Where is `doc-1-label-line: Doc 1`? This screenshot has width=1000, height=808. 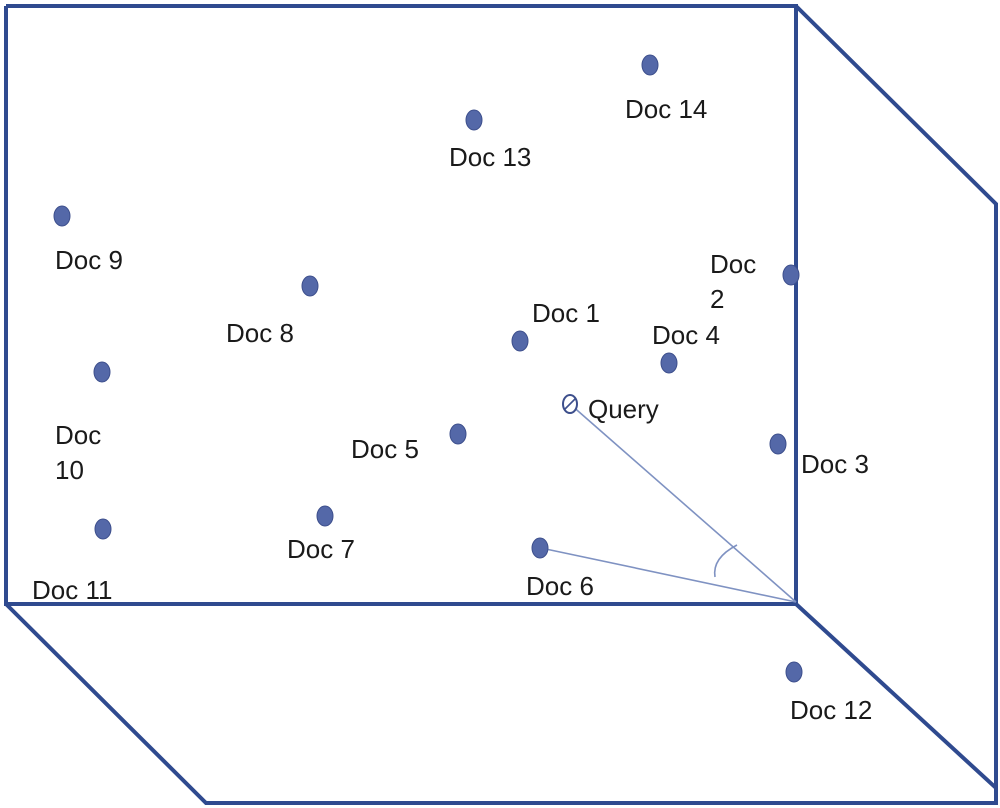 doc-1-label-line: Doc 1 is located at coordinates (566, 313).